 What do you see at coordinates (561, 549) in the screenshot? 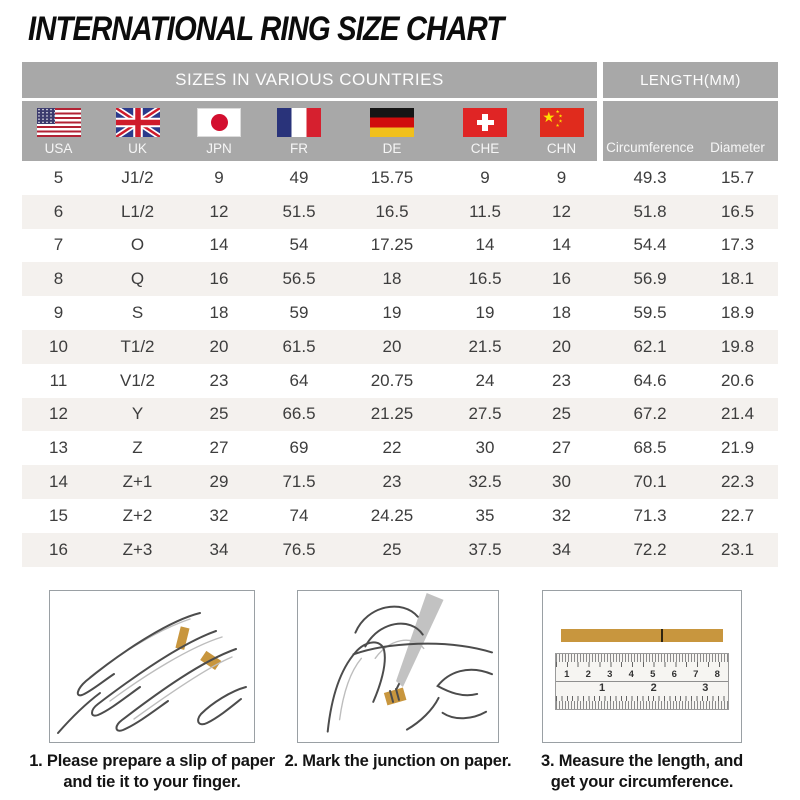
I see `cell: 34` at bounding box center [561, 549].